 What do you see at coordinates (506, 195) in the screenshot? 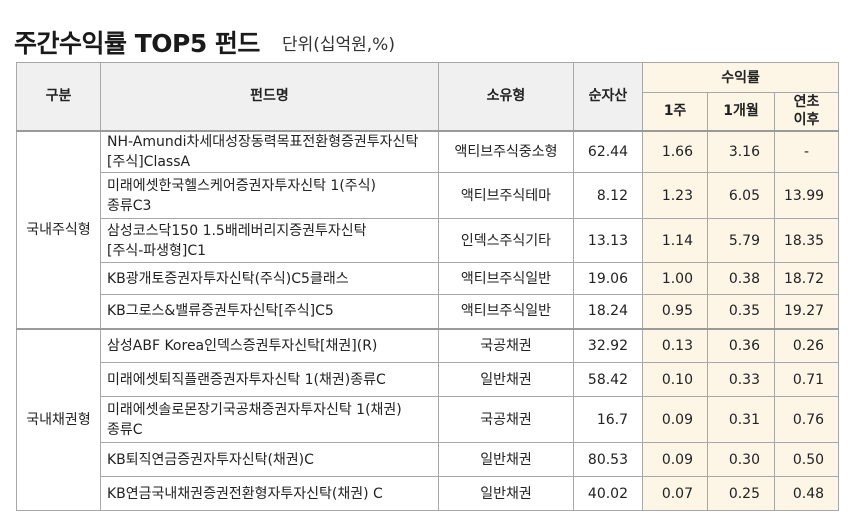
I see `fund-type-cell: 액티브주식테마` at bounding box center [506, 195].